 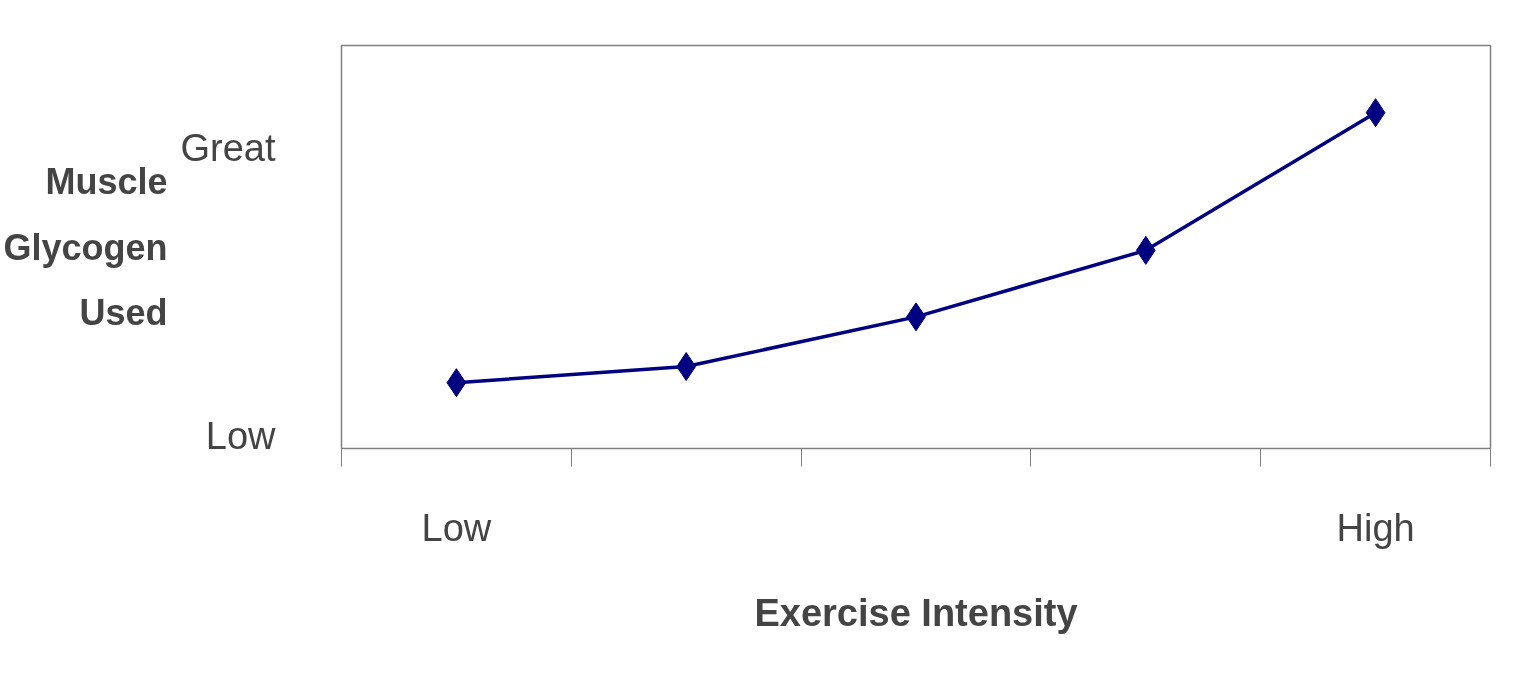 I want to click on y-axis-title: Muscle Glycogen Used, so click(x=85, y=247).